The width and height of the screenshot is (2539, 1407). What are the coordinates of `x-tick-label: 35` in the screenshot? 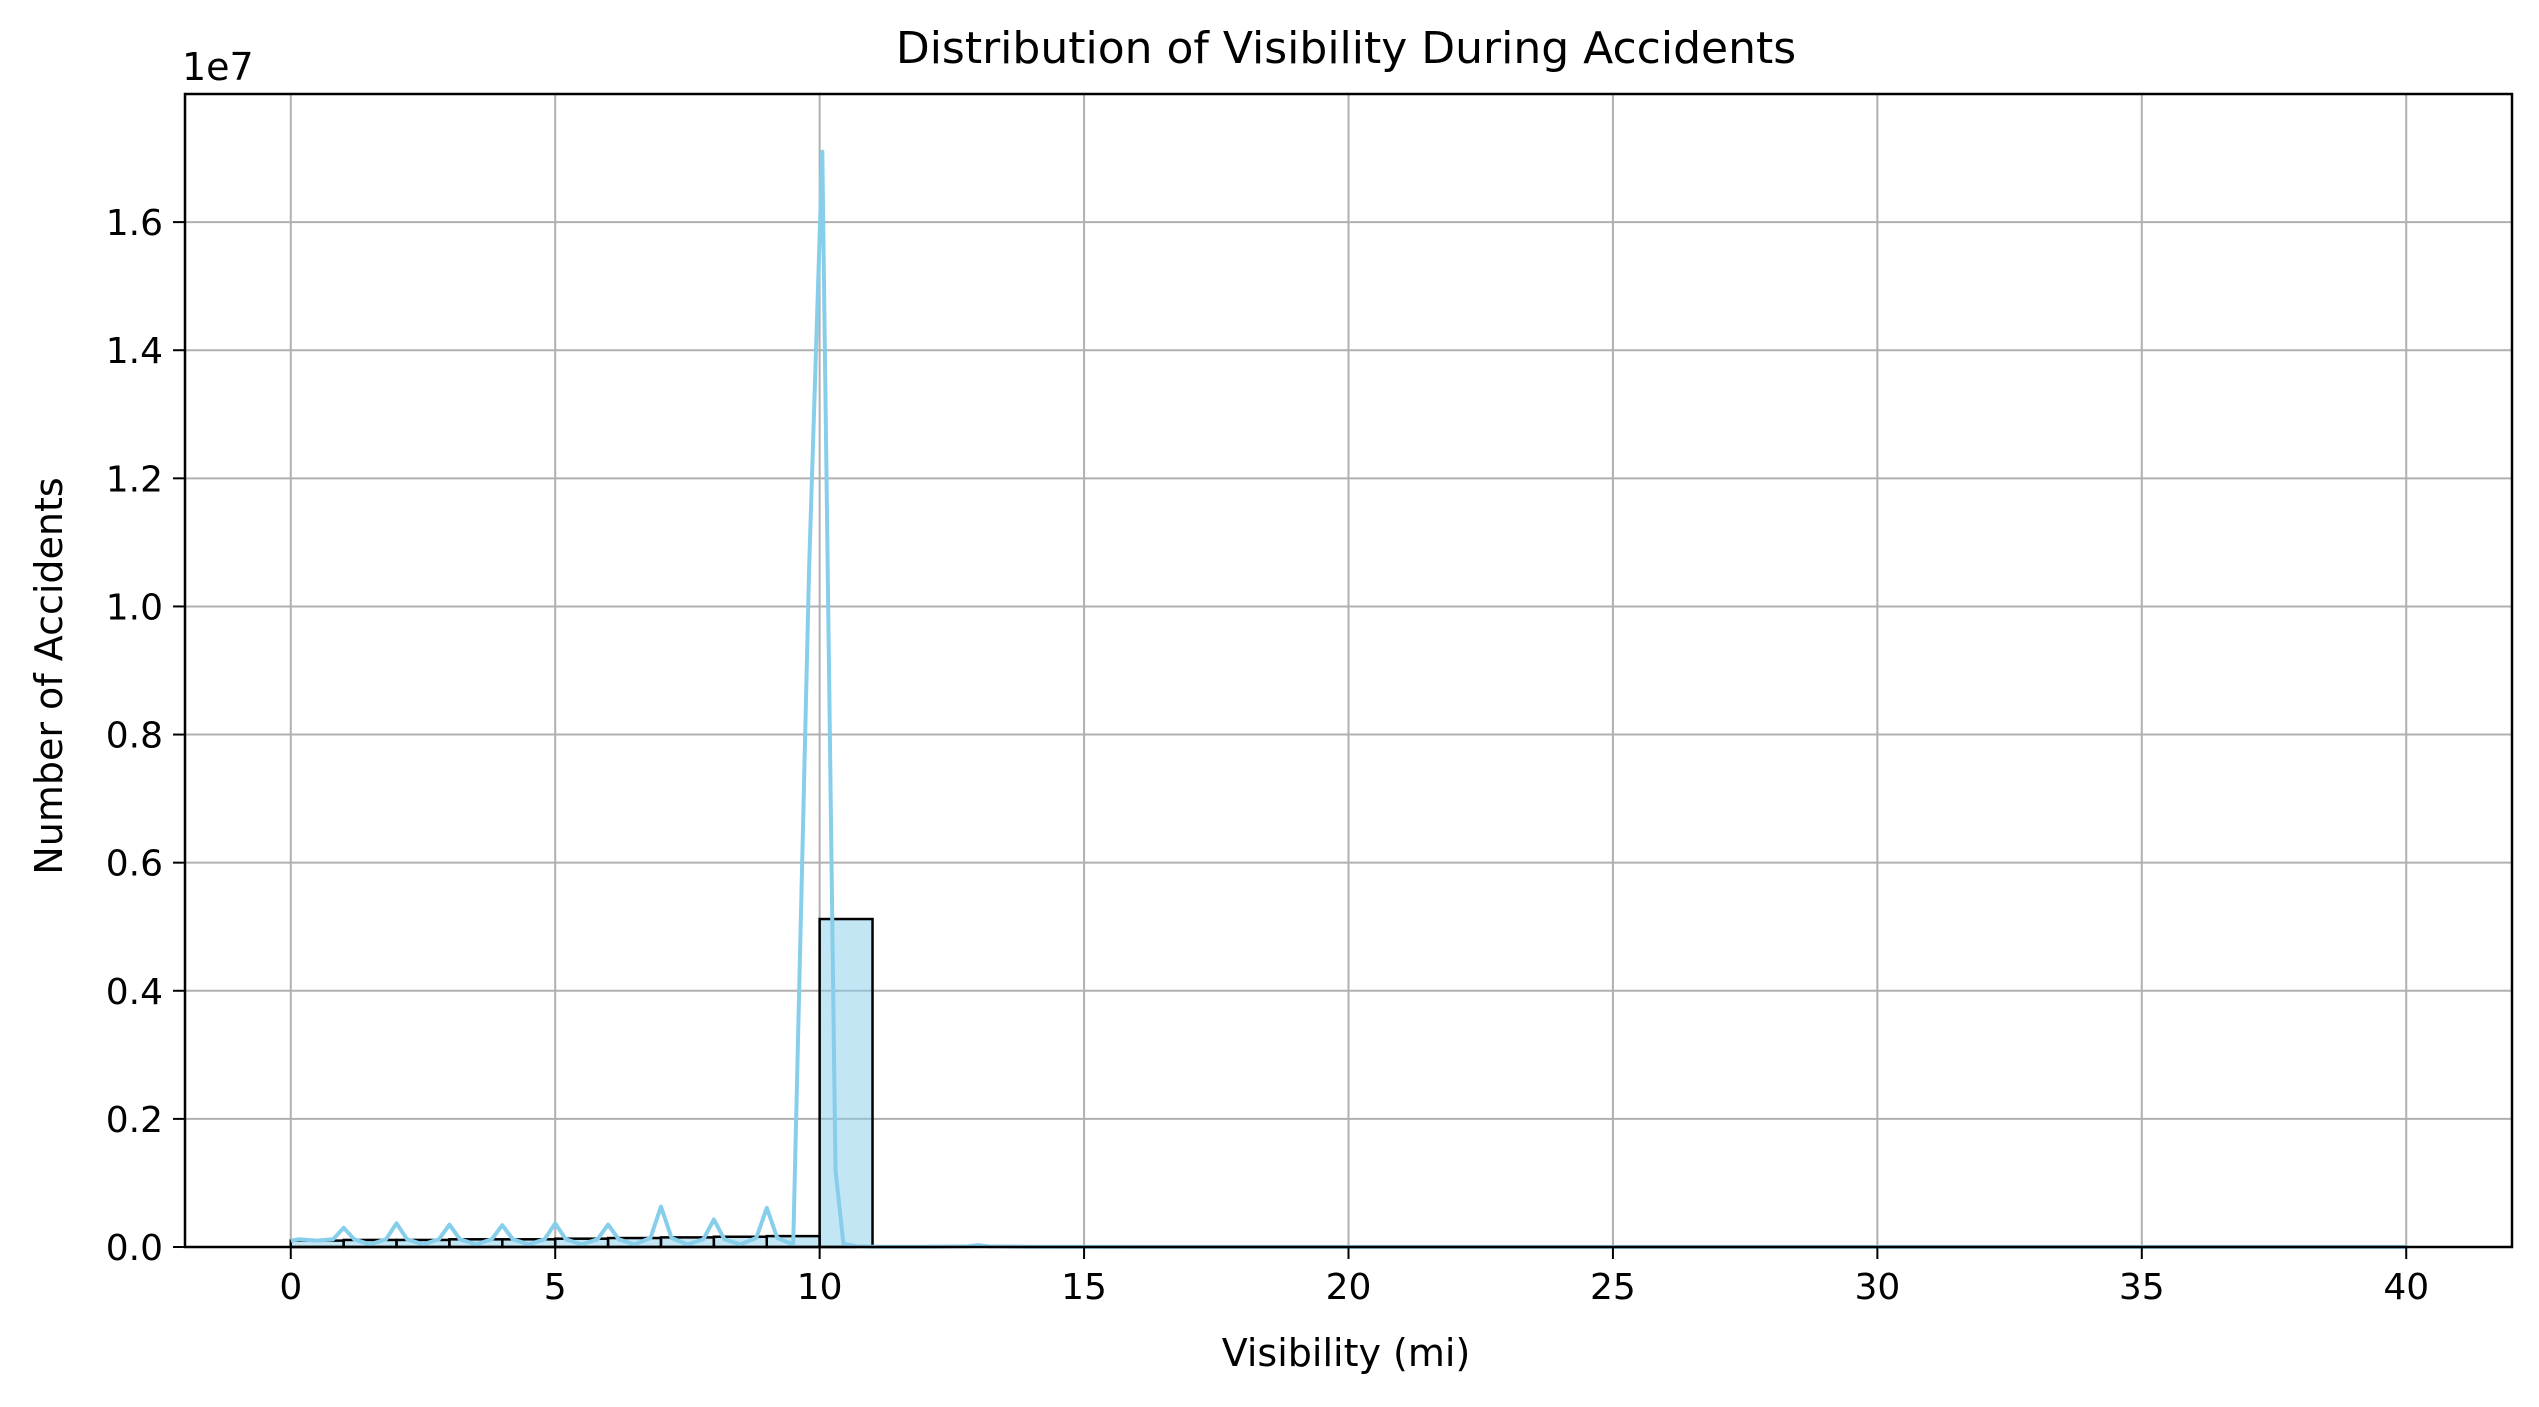 It's located at (2142, 1287).